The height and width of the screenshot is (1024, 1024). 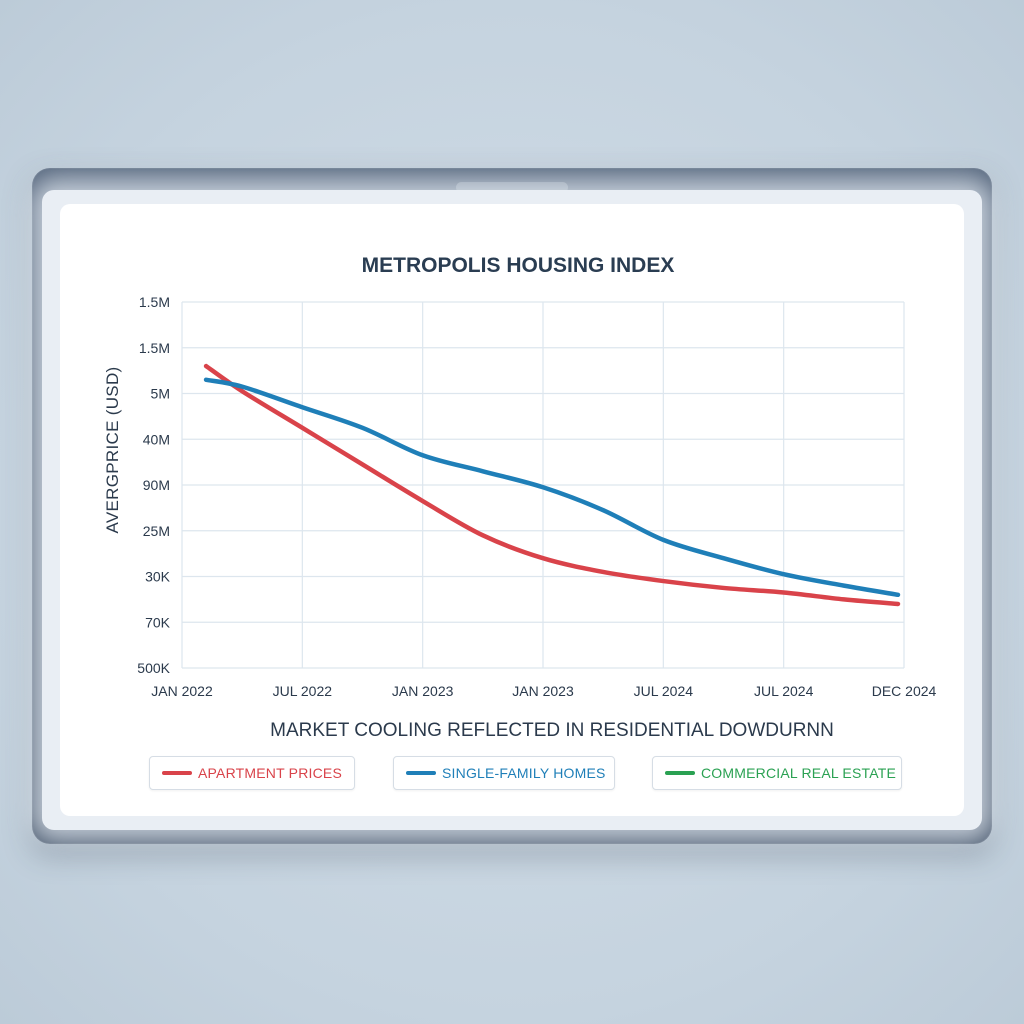 What do you see at coordinates (518, 265) in the screenshot?
I see `chart-title: METROPOLIS HOUSING INDEX` at bounding box center [518, 265].